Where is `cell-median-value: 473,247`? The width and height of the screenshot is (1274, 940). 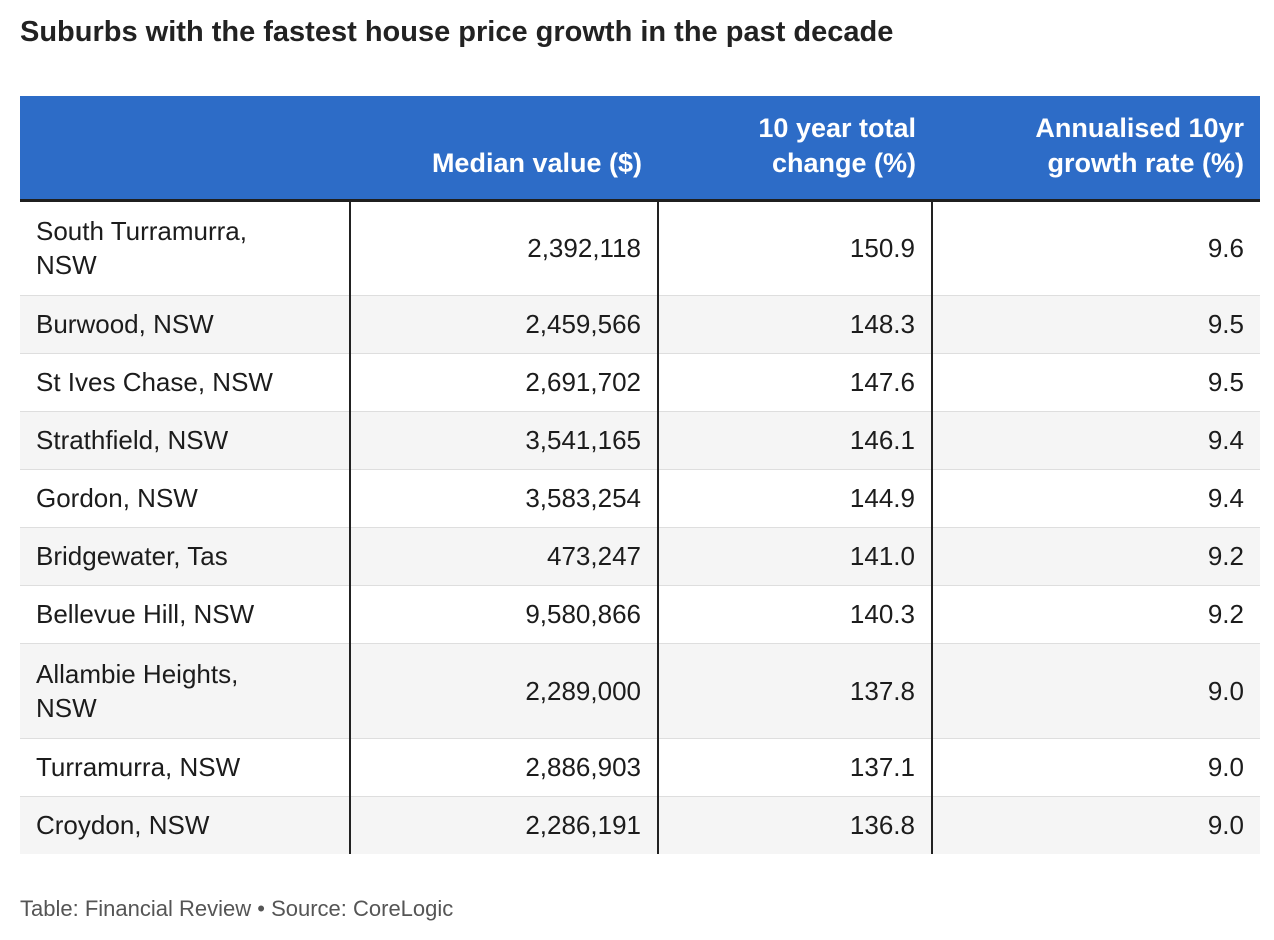
cell-median-value: 473,247 is located at coordinates (504, 556).